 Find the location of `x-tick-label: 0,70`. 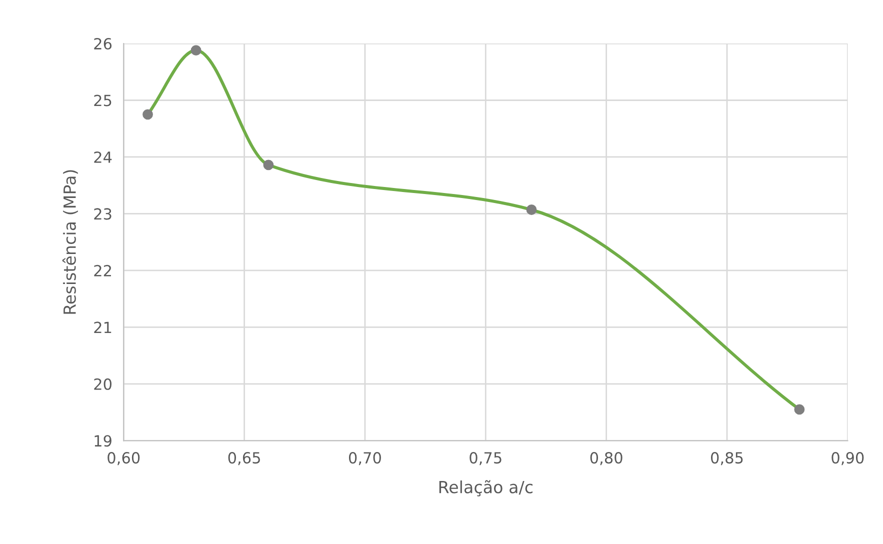

x-tick-label: 0,70 is located at coordinates (364, 459).